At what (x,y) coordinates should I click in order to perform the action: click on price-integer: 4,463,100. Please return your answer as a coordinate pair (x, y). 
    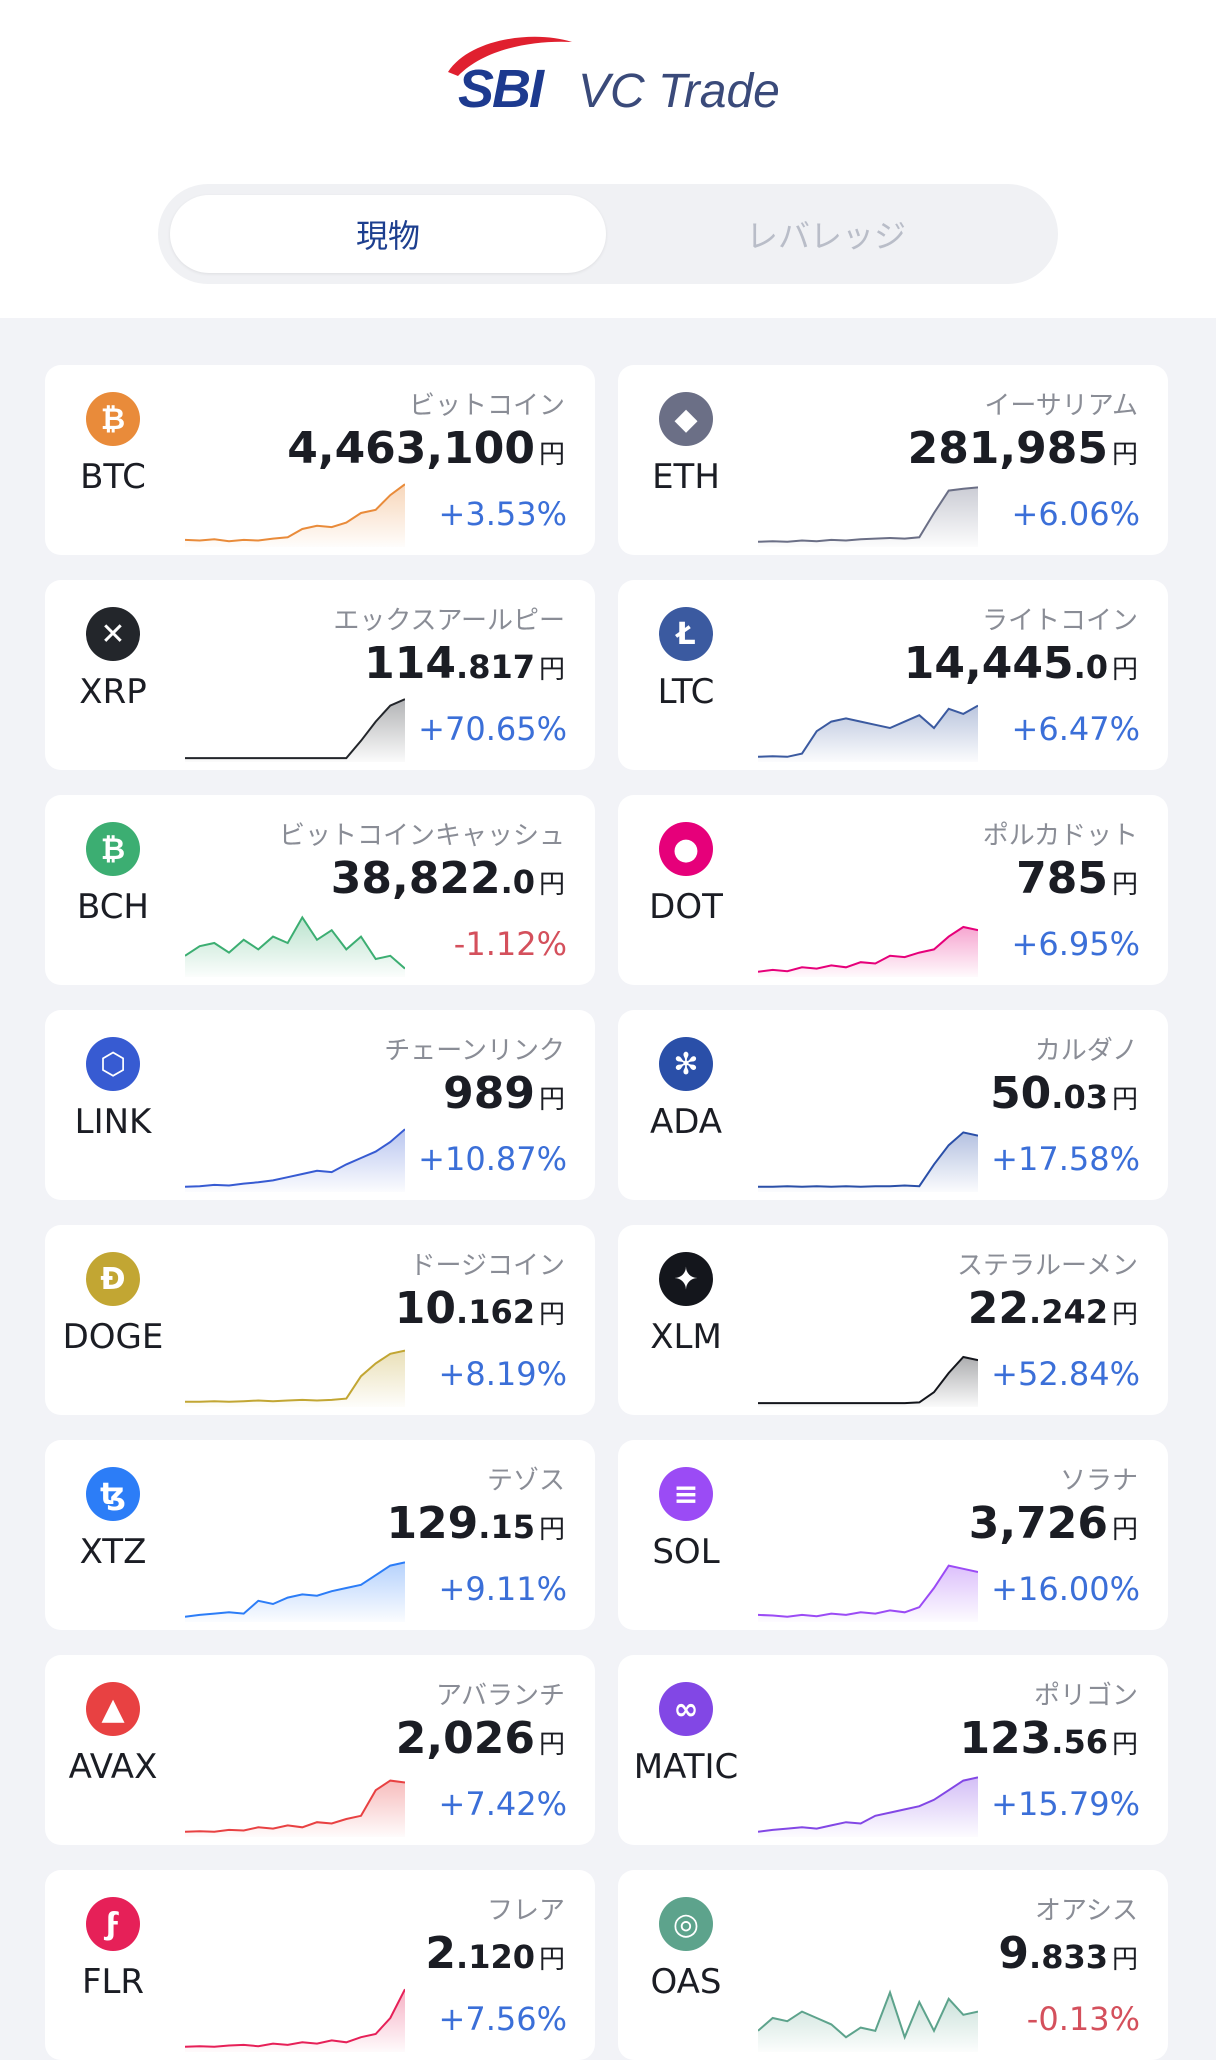
    Looking at the image, I should click on (411, 448).